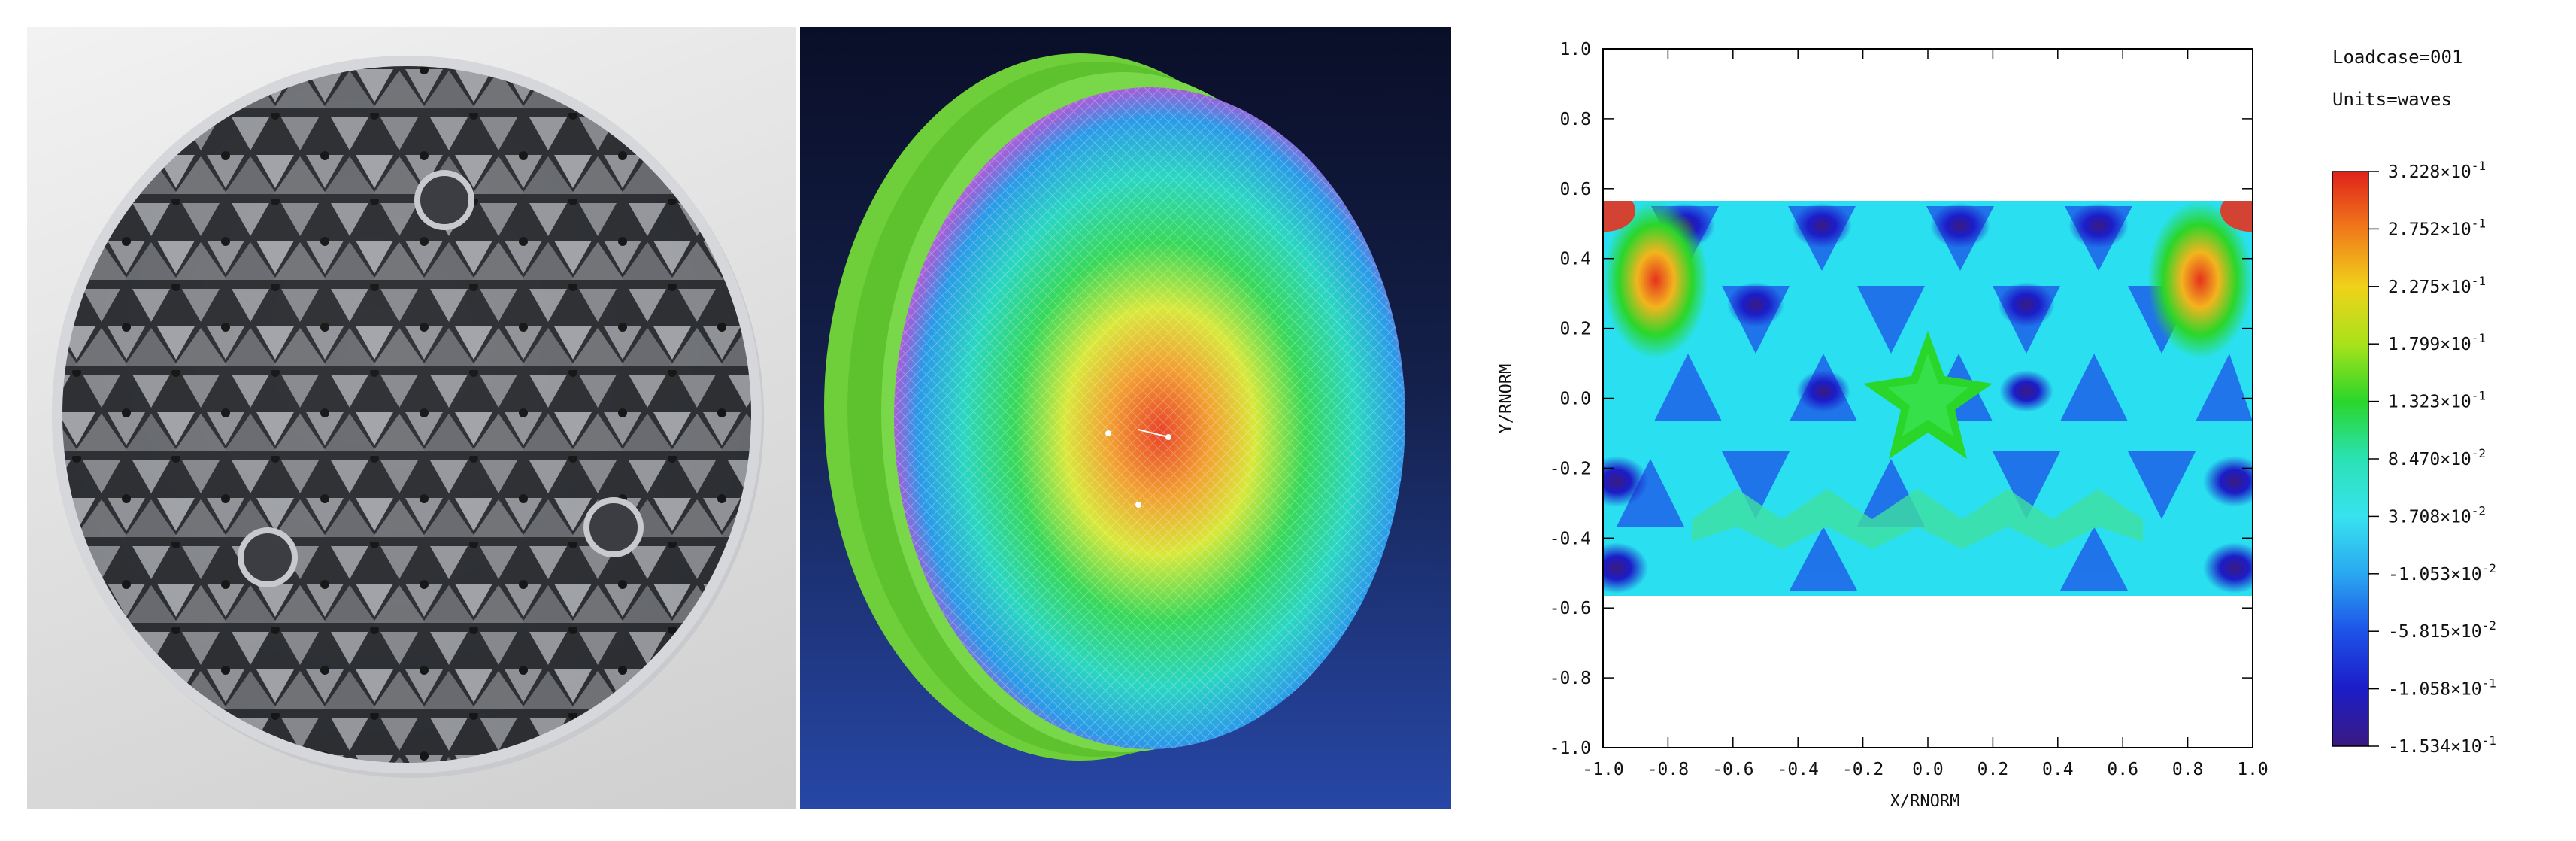 The image size is (2576, 841). I want to click on x-tick-label: 1.0, so click(2252, 769).